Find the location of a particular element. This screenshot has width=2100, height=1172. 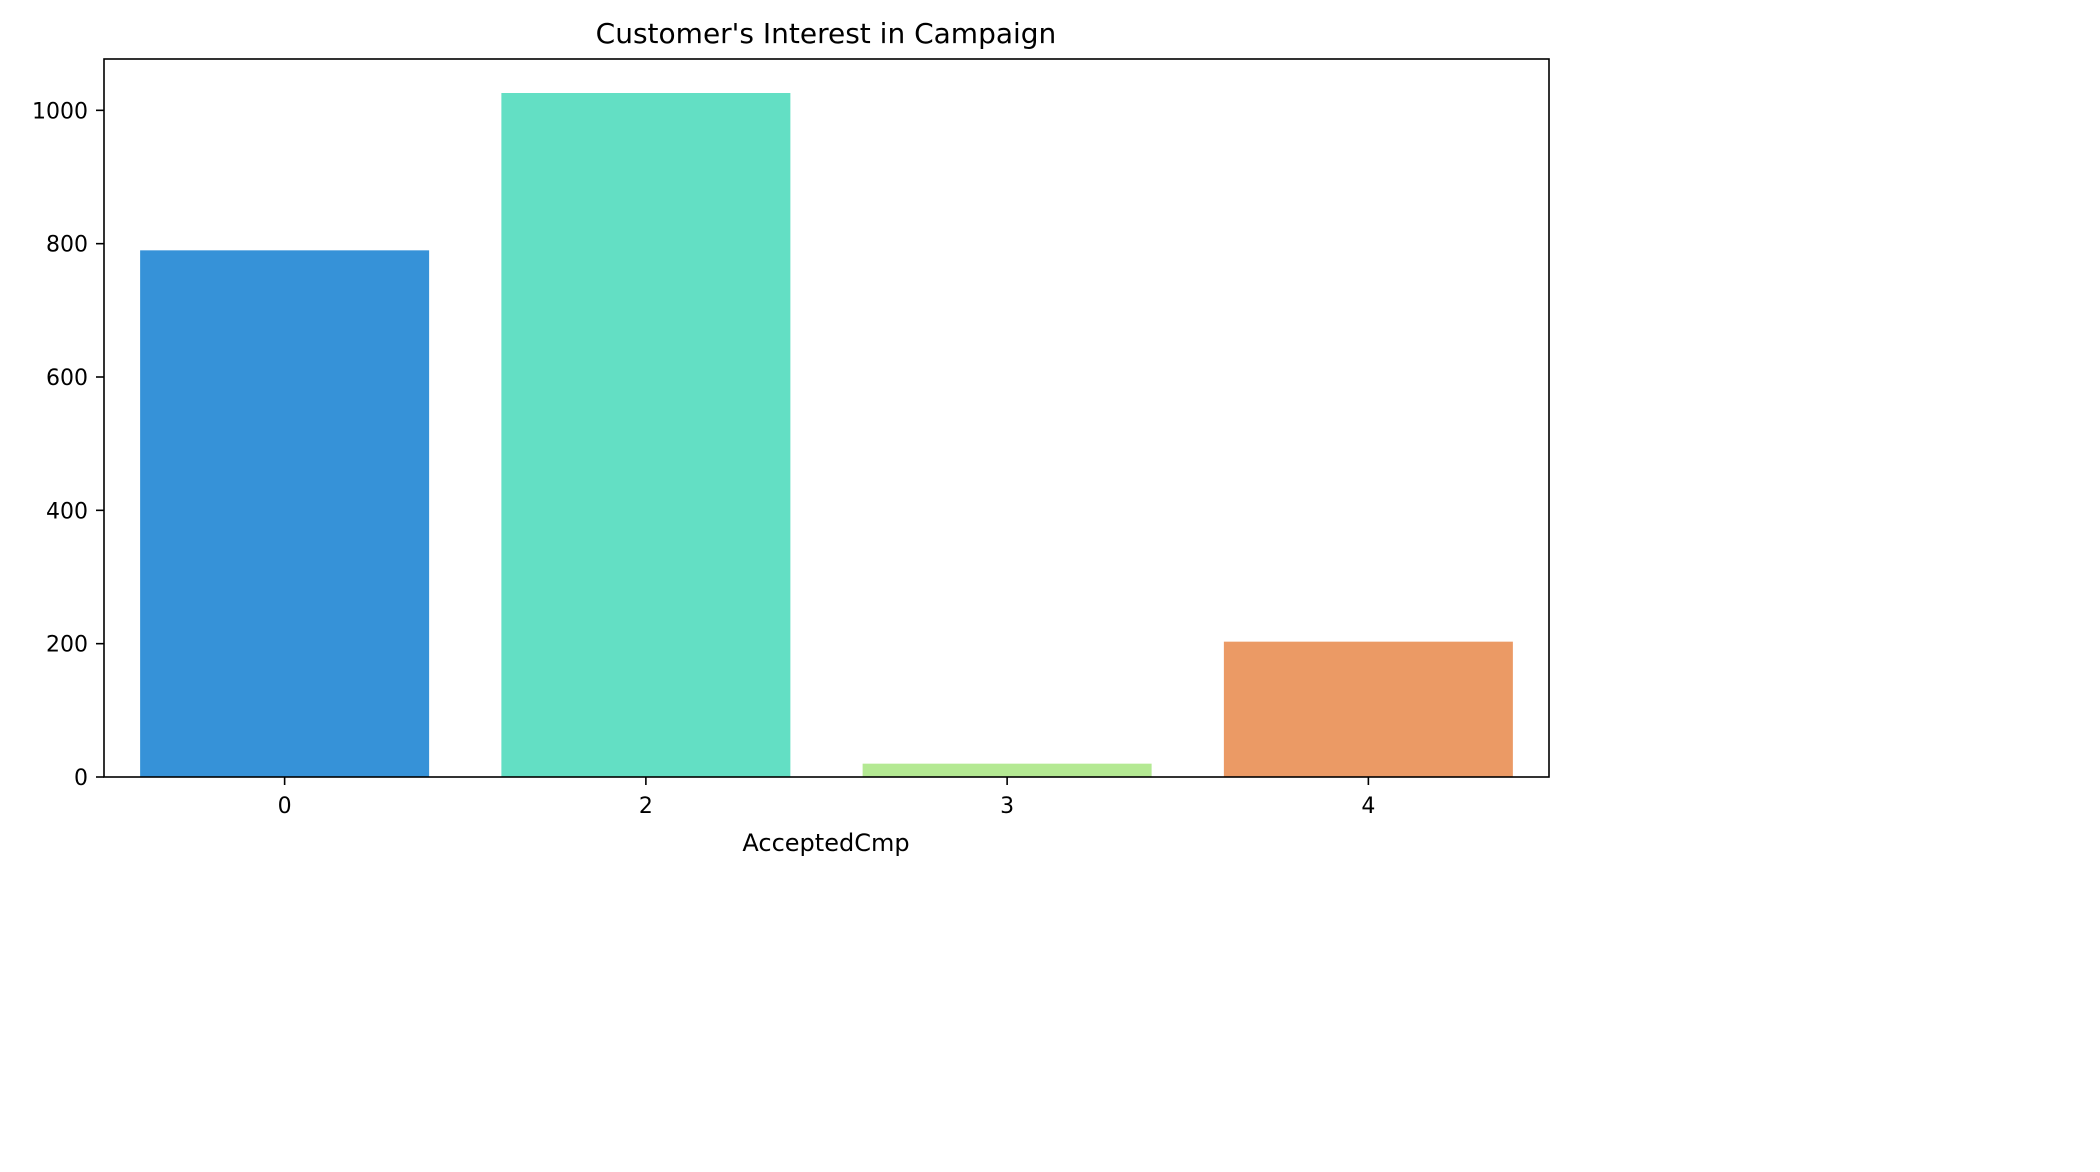

chart-title: Customer's Interest in Campaign is located at coordinates (826, 33).